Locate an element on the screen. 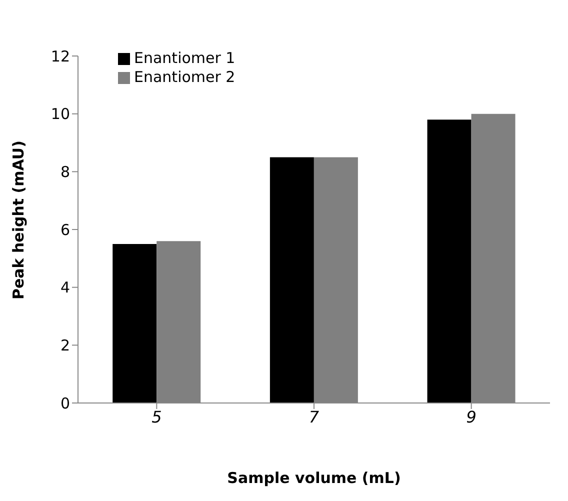  x-tick-label: 5 is located at coordinates (157, 416).